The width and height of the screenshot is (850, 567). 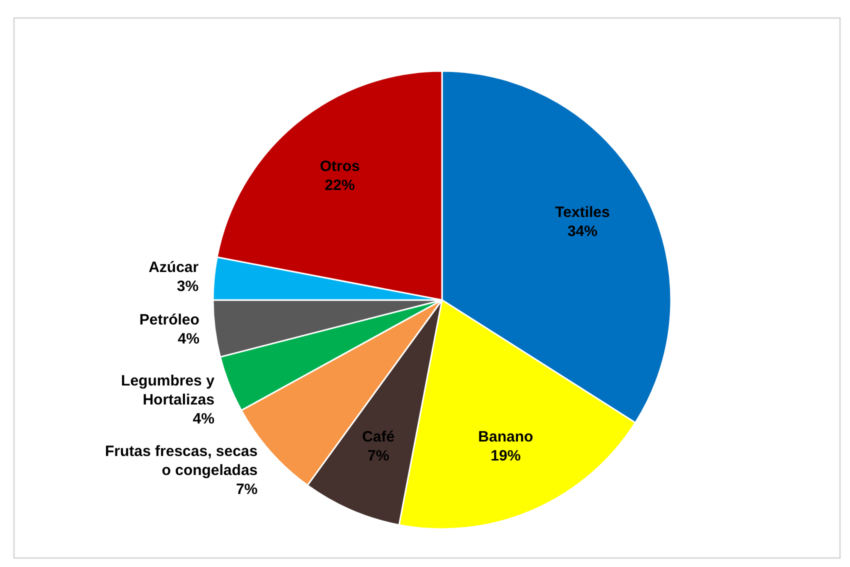 I want to click on slice-label: Frutas frescas, secas o congeladas, so click(x=181, y=460).